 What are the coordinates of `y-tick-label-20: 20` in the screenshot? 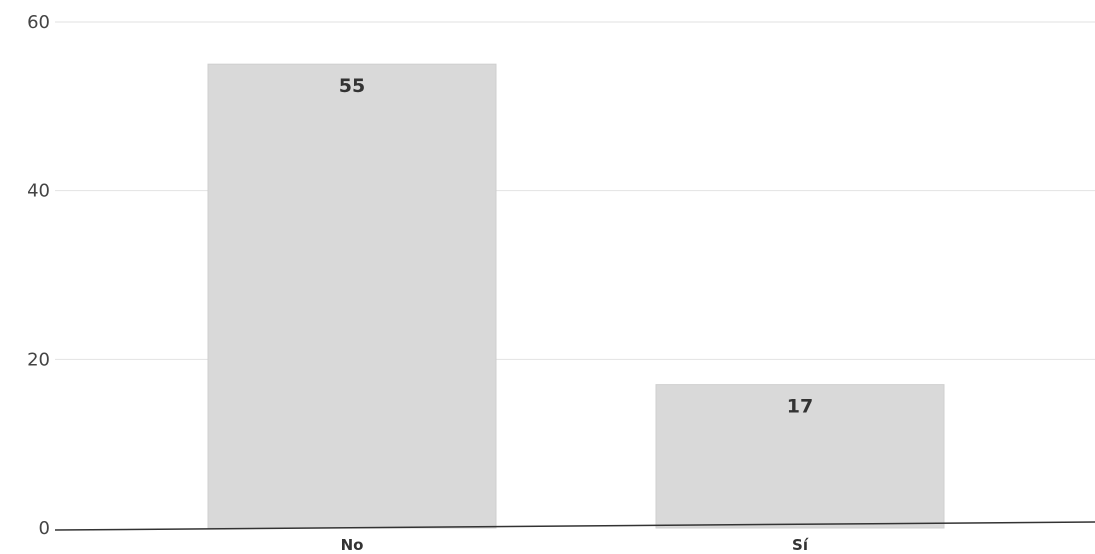 It's located at (38, 359).